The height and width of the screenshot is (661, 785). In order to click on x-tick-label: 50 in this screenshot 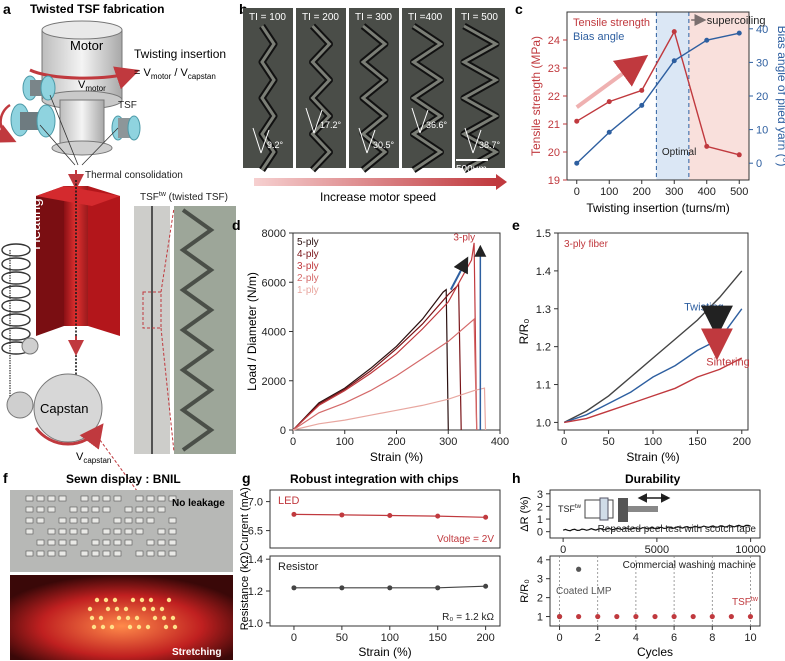, I will do `click(608, 442)`.